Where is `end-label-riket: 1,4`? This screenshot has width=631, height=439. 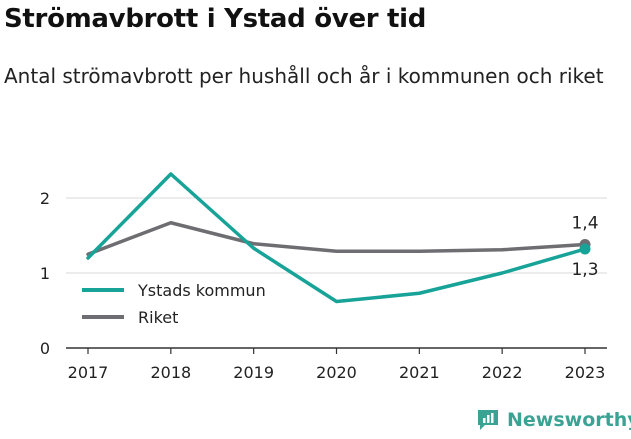 end-label-riket: 1,4 is located at coordinates (584, 224).